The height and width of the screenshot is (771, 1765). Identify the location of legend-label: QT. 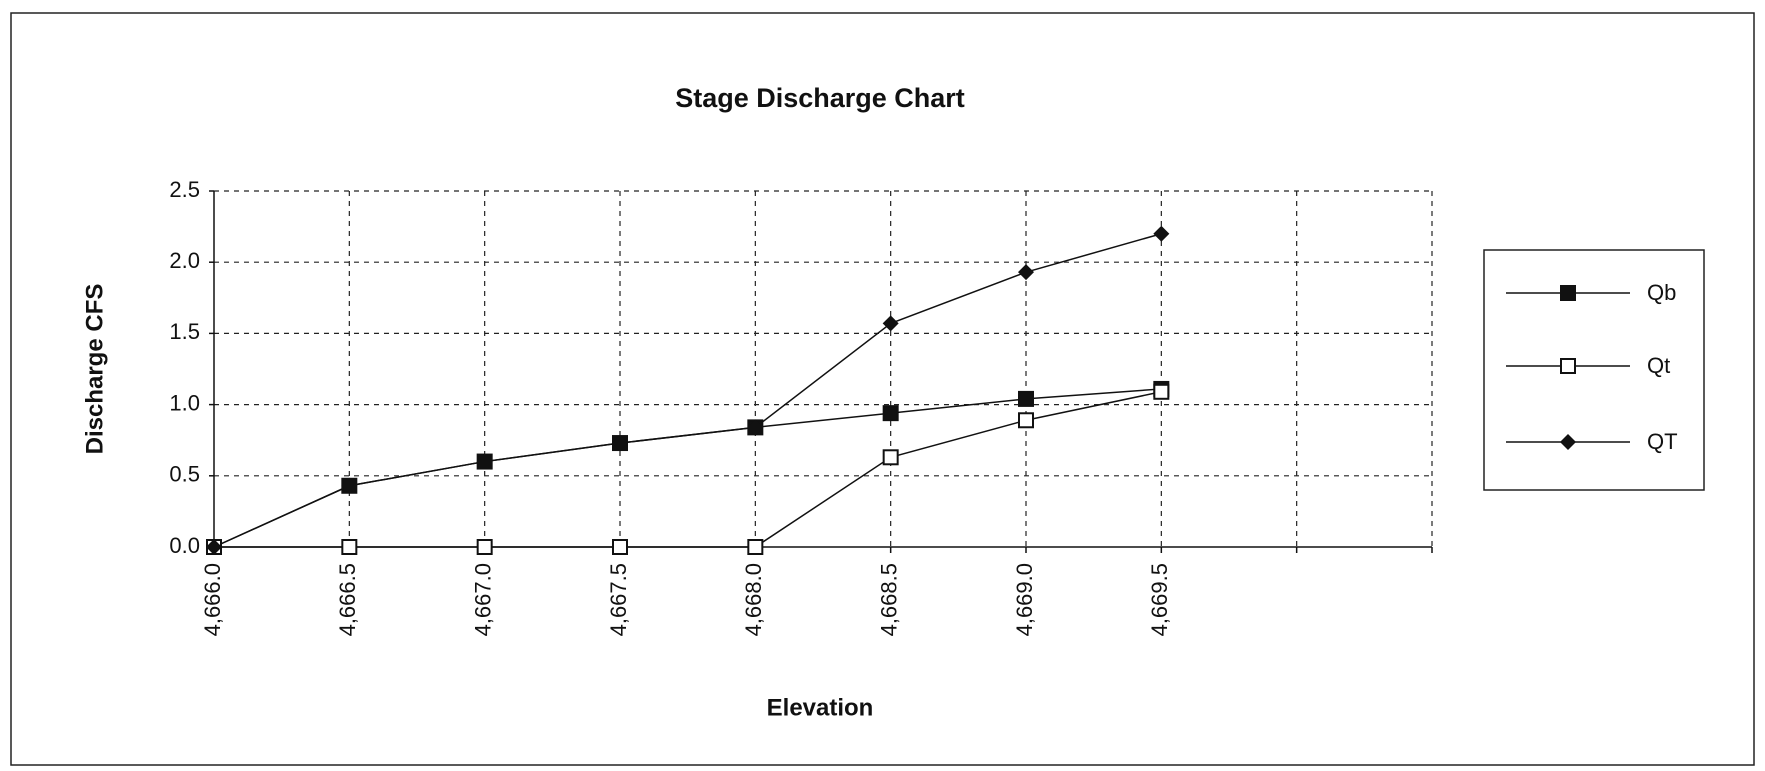
(1662, 441).